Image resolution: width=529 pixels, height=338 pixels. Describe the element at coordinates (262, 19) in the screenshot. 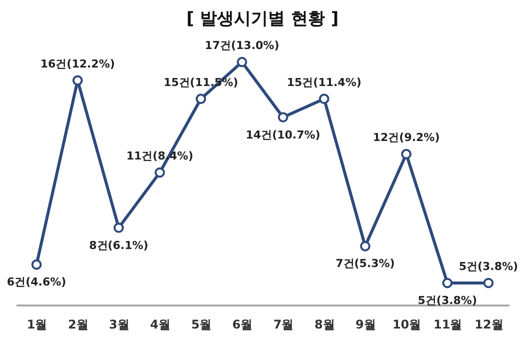

I see `chart-title: [ 발생시기별 현황 ]` at that location.